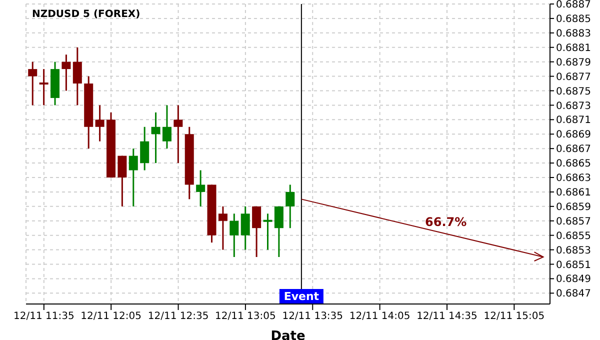  Describe the element at coordinates (573, 62) in the screenshot. I see `y-tick-label: 0.6879` at that location.